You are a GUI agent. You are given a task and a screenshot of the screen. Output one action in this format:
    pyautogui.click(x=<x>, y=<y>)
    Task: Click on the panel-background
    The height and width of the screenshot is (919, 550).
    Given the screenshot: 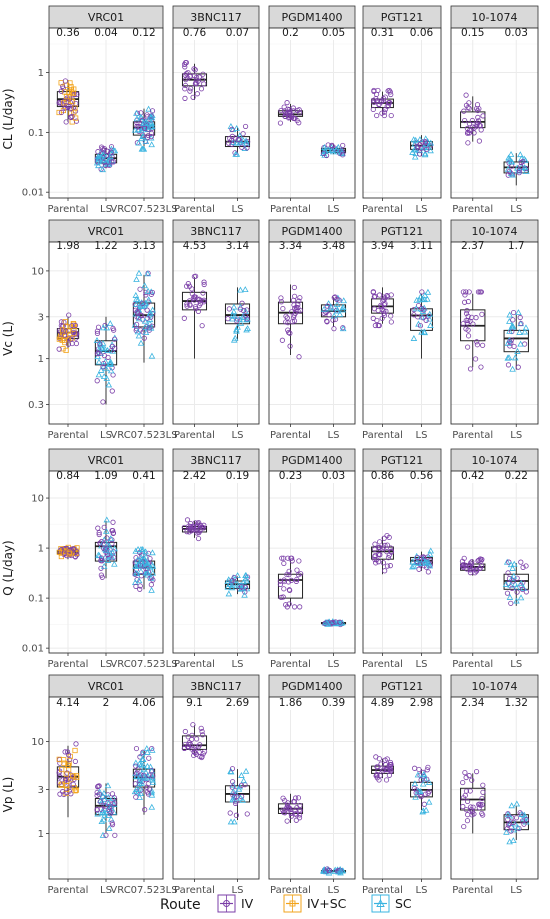 What is the action you would take?
    pyautogui.click(x=216, y=113)
    